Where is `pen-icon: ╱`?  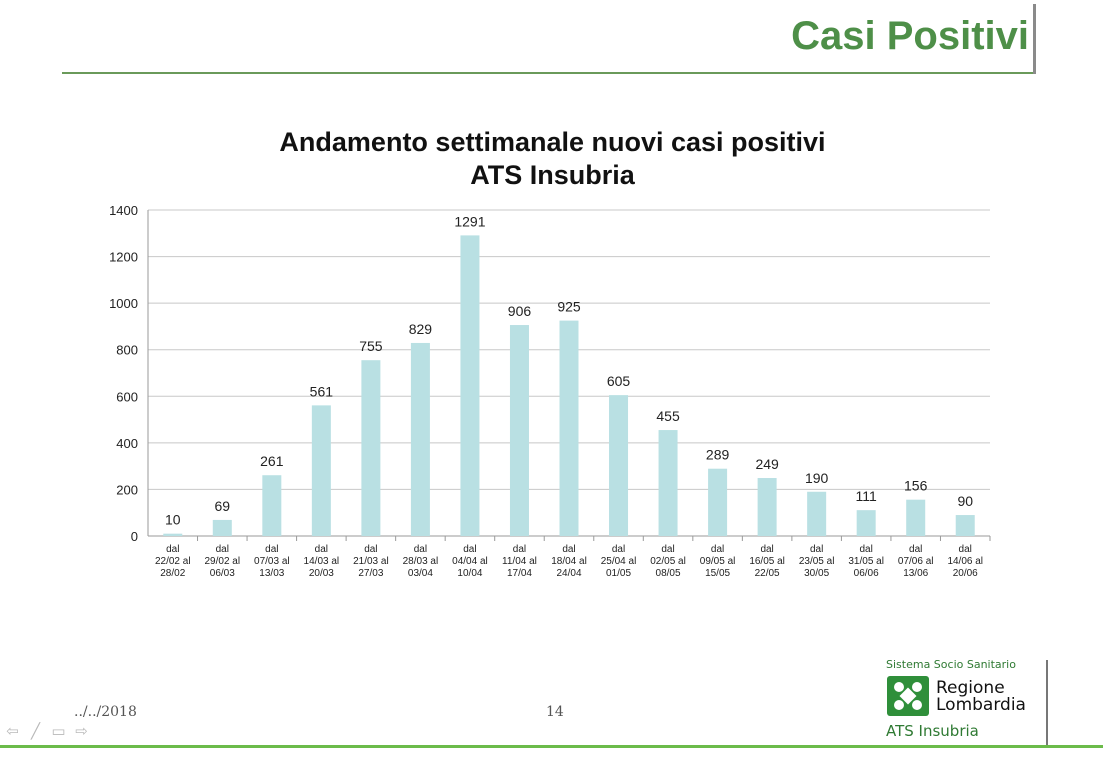 pen-icon: ╱ is located at coordinates (35, 731).